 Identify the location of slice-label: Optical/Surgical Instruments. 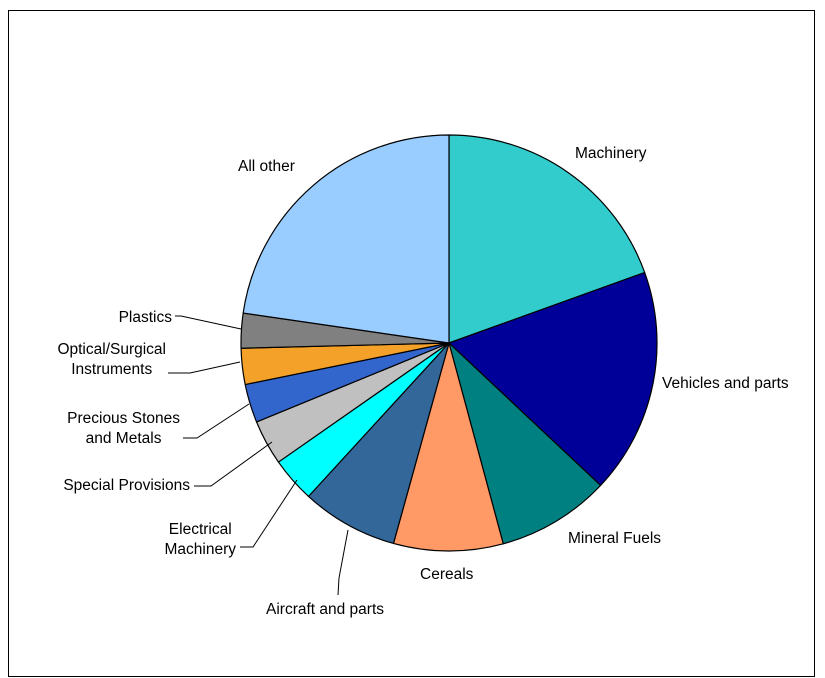
(111, 359).